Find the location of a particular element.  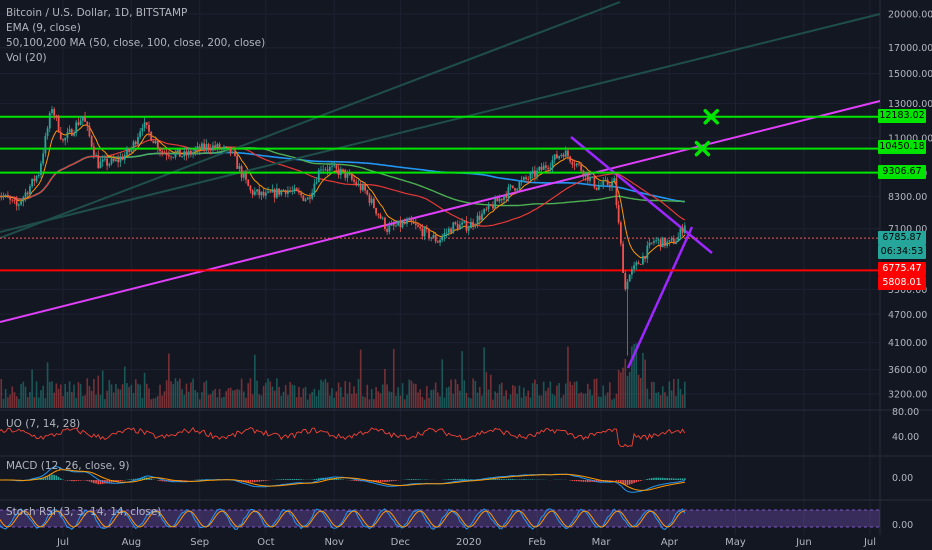

stoch-legend: Stoch RSI (3, 3, 14, 14, close) is located at coordinates (84, 512).